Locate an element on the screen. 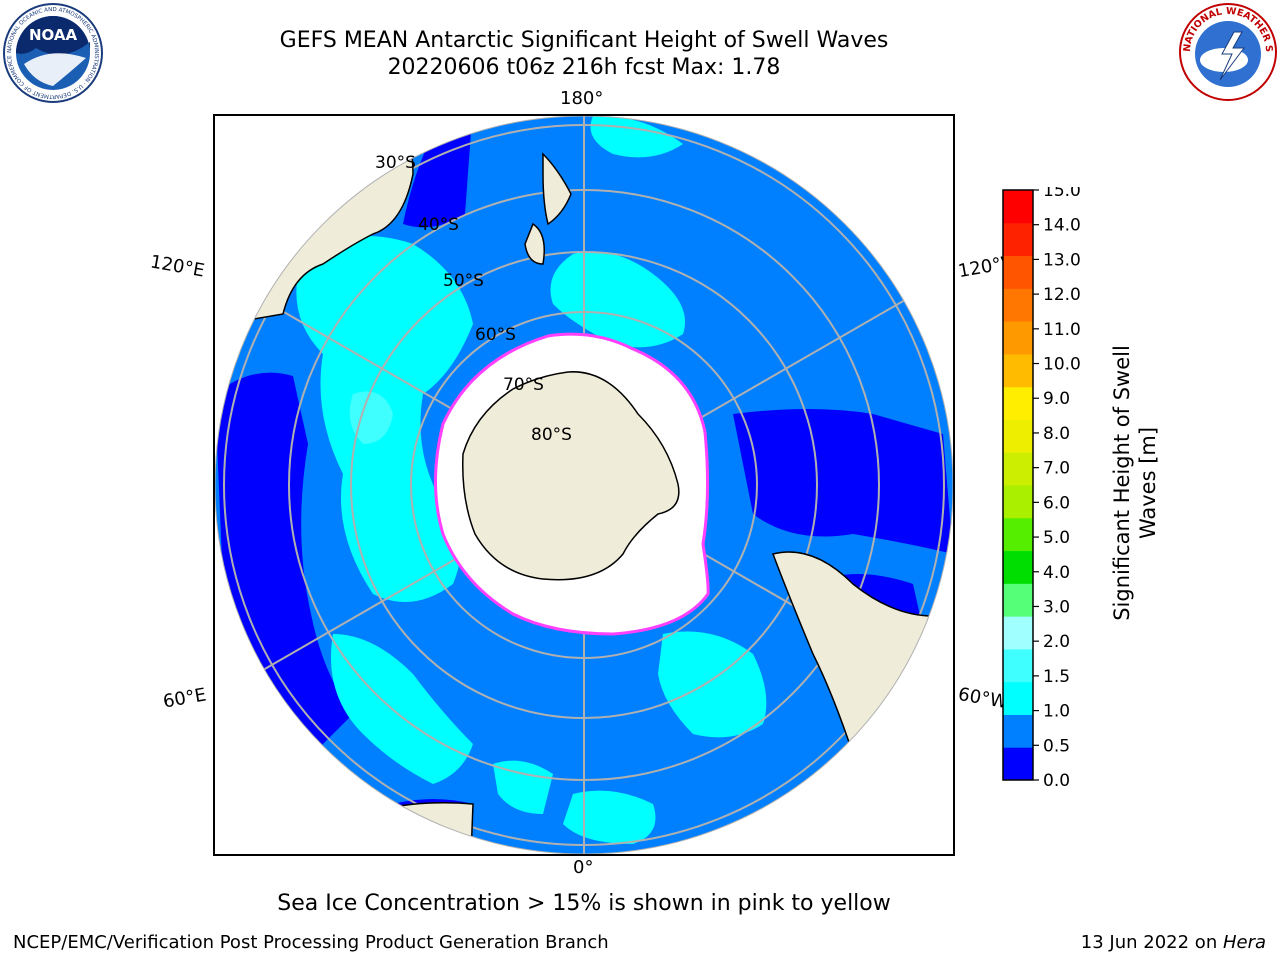  footer-date-text: 13 Jun 2022 on is located at coordinates (1151, 942).